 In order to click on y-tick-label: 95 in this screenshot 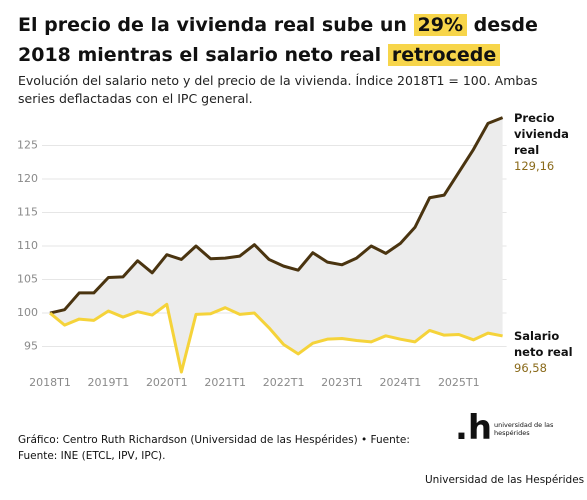, I will do `click(31, 346)`.